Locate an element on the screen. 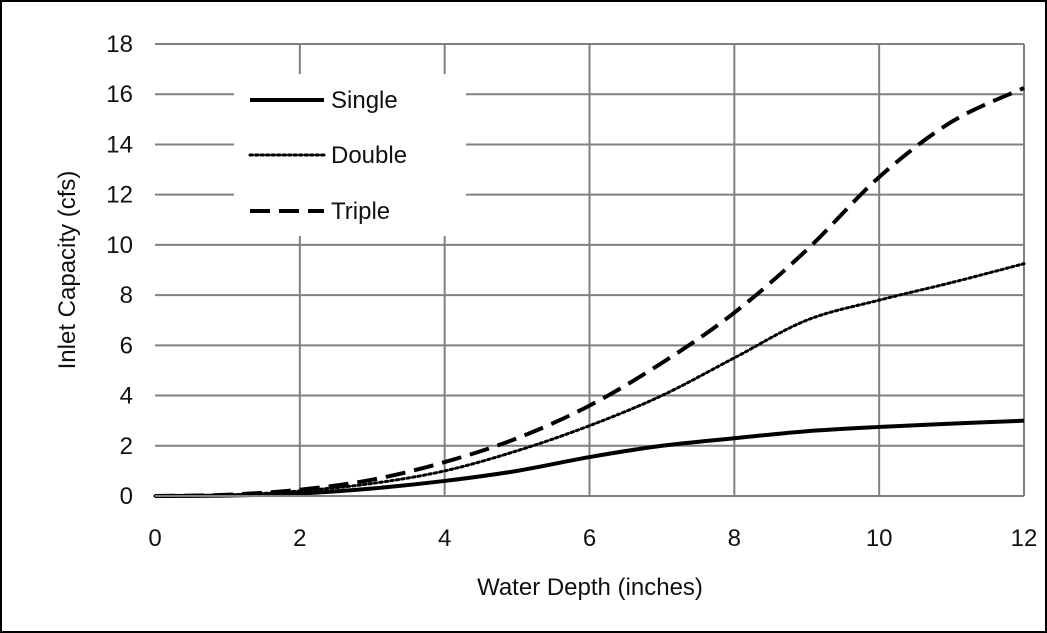  x-tick-label: 6 is located at coordinates (589, 538).